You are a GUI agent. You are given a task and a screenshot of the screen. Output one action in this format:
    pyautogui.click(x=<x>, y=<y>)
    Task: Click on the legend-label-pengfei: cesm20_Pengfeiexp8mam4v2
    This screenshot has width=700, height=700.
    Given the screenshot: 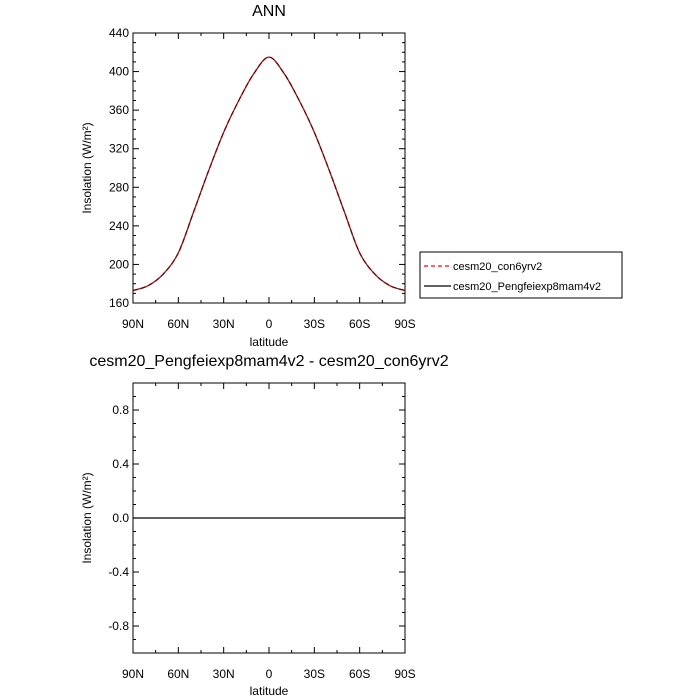 What is the action you would take?
    pyautogui.click(x=527, y=287)
    